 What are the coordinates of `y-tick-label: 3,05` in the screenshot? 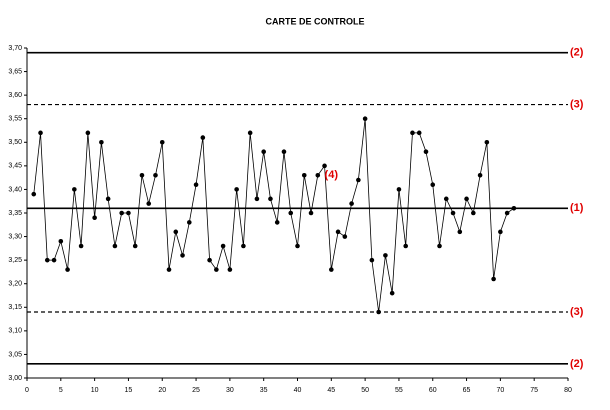 It's located at (15, 354).